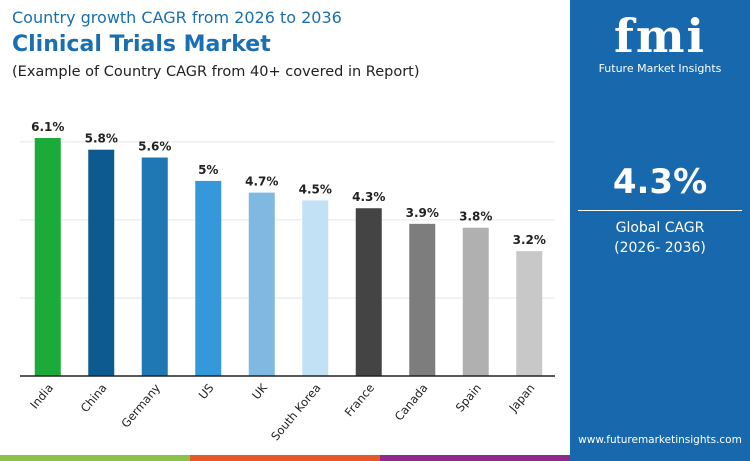  Describe the element at coordinates (660, 68) in the screenshot. I see `logo-subtitle: Future Market Insights` at that location.